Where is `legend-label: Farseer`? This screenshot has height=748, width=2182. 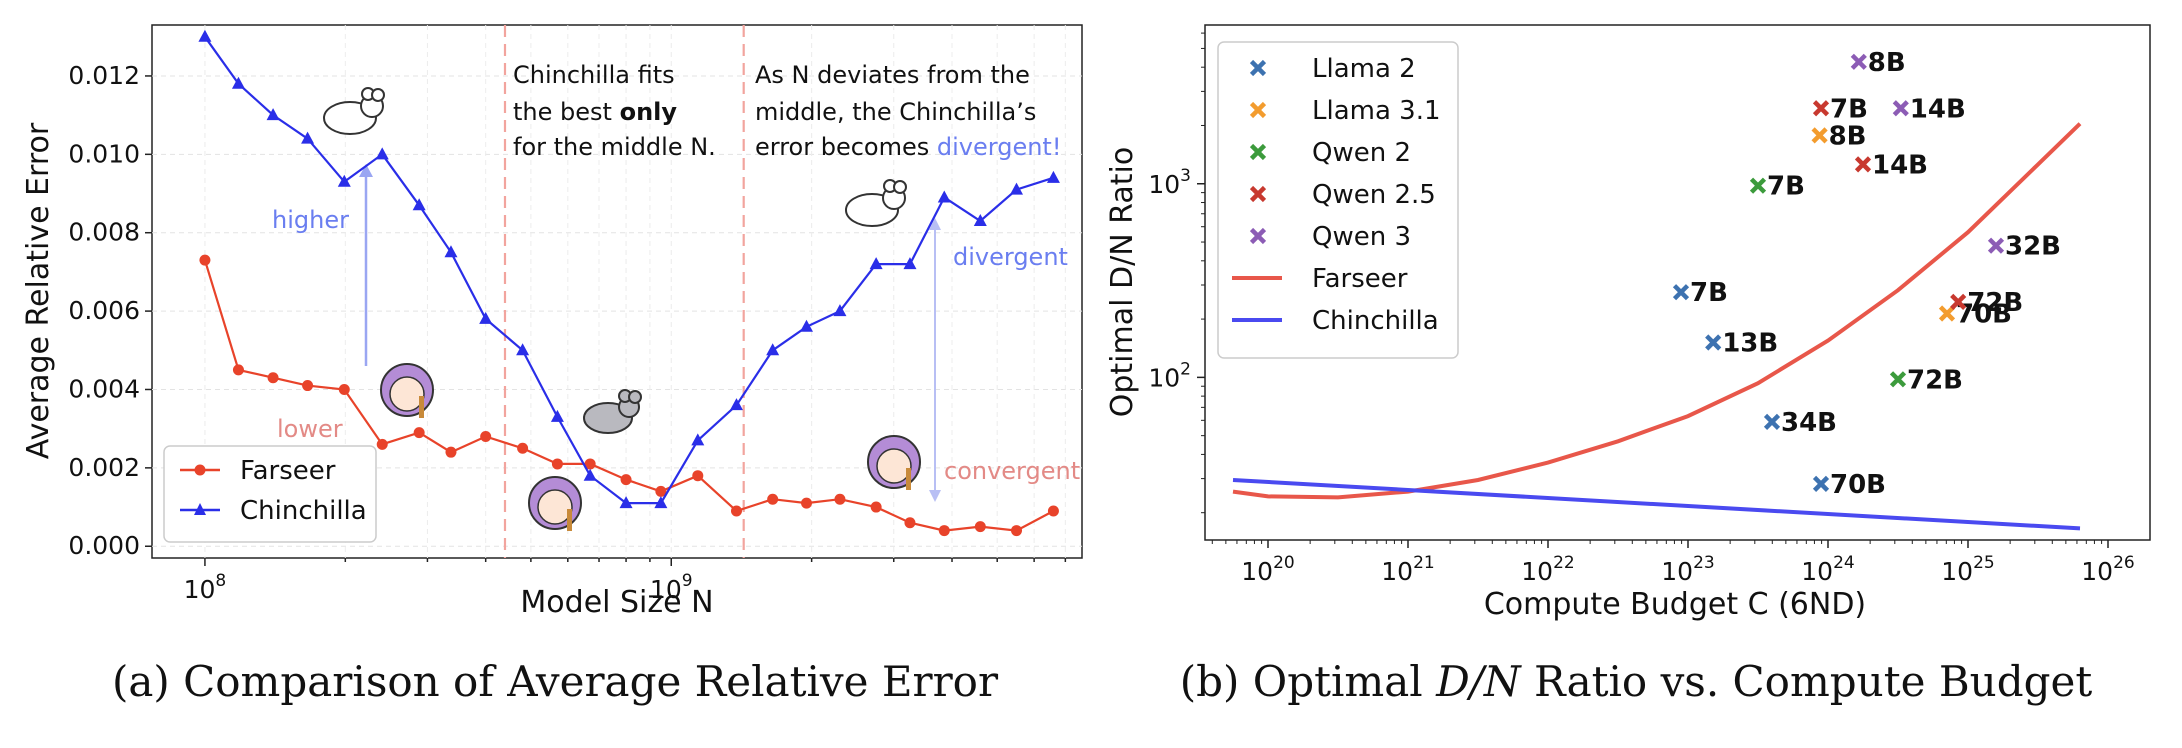
legend-label: Farseer is located at coordinates (1360, 279).